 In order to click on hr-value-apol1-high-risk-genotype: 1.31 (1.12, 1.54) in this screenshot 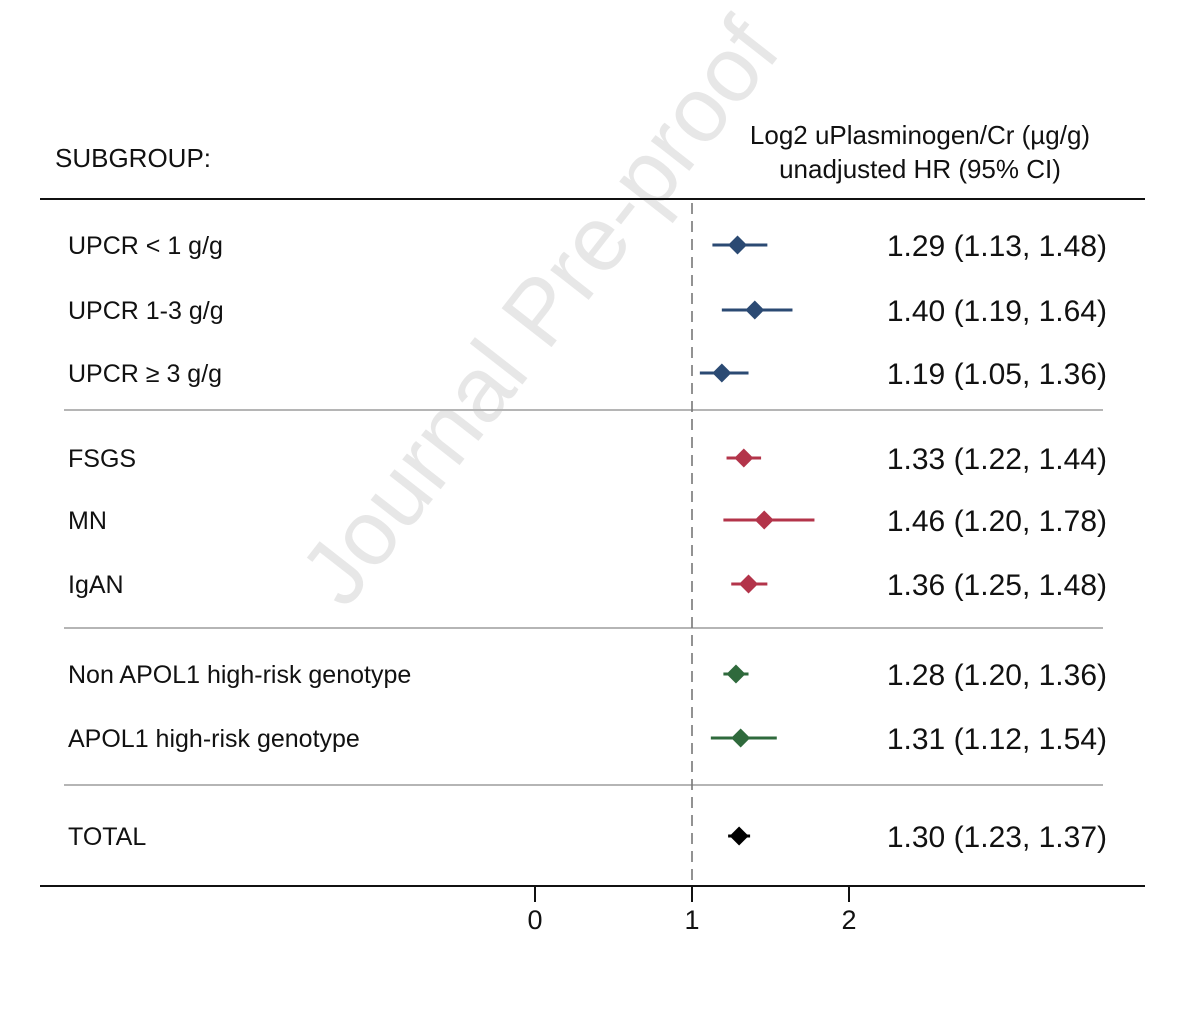, I will do `click(997, 739)`.